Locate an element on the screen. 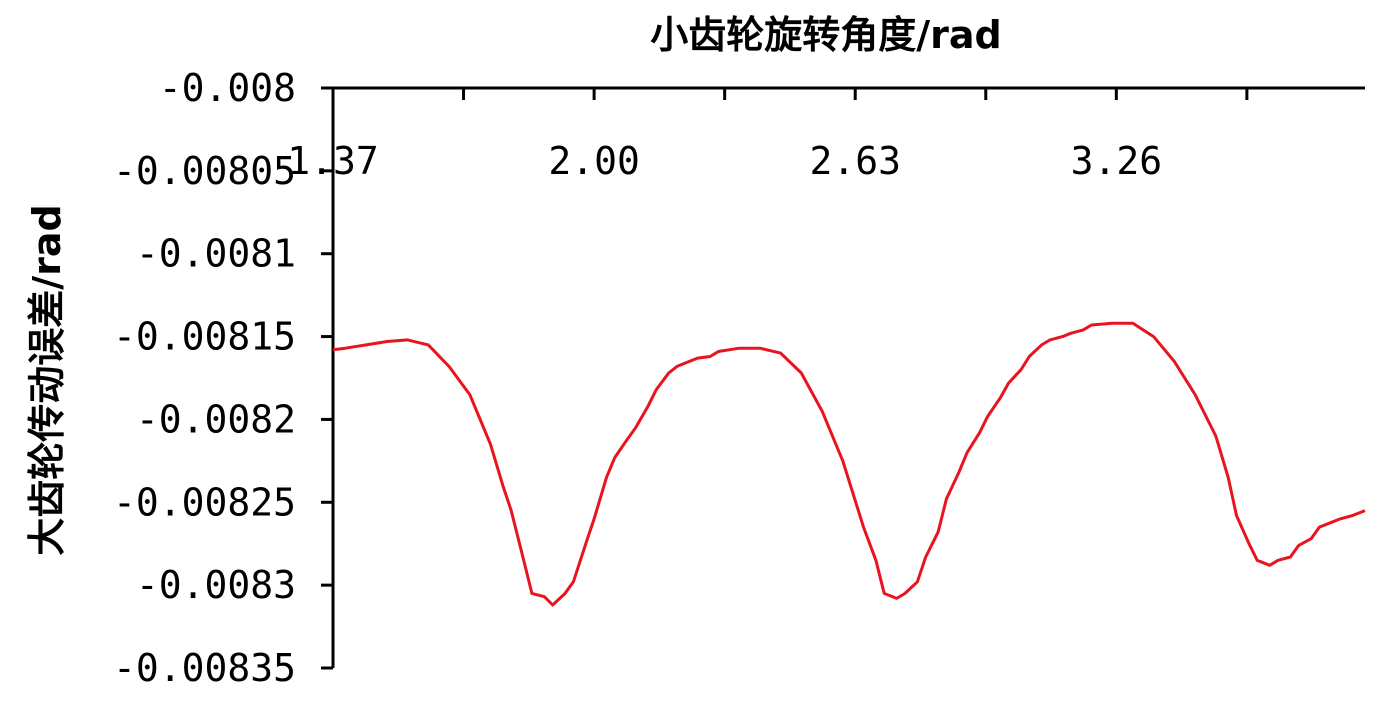 The image size is (1386, 713). x-tick-label: 1.37 is located at coordinates (333, 161).